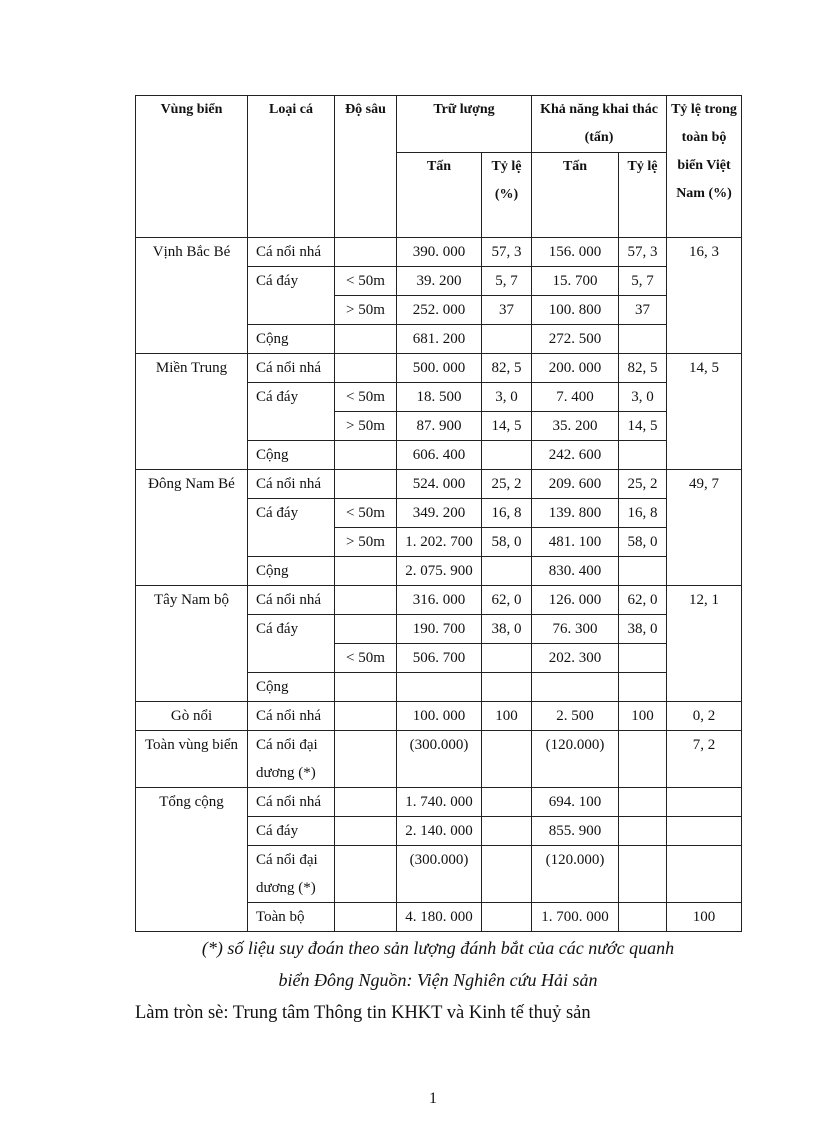  I want to click on reserve-ton: (300.000), so click(439, 874).